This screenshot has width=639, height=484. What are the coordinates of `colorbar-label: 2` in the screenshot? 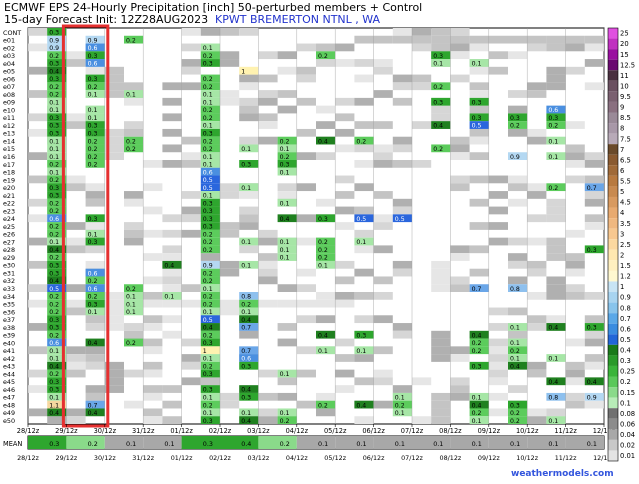 It's located at (622, 255).